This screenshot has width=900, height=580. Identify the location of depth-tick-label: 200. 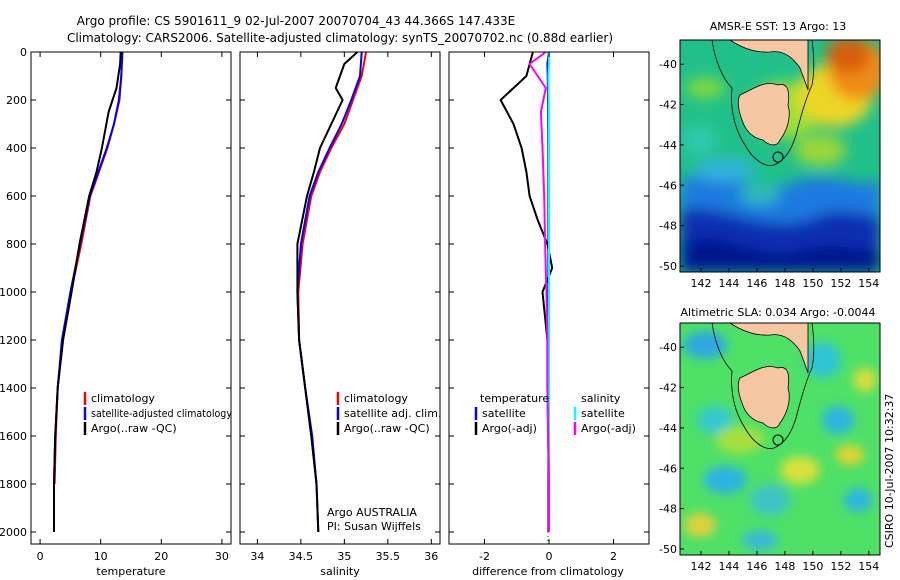
(16, 100).